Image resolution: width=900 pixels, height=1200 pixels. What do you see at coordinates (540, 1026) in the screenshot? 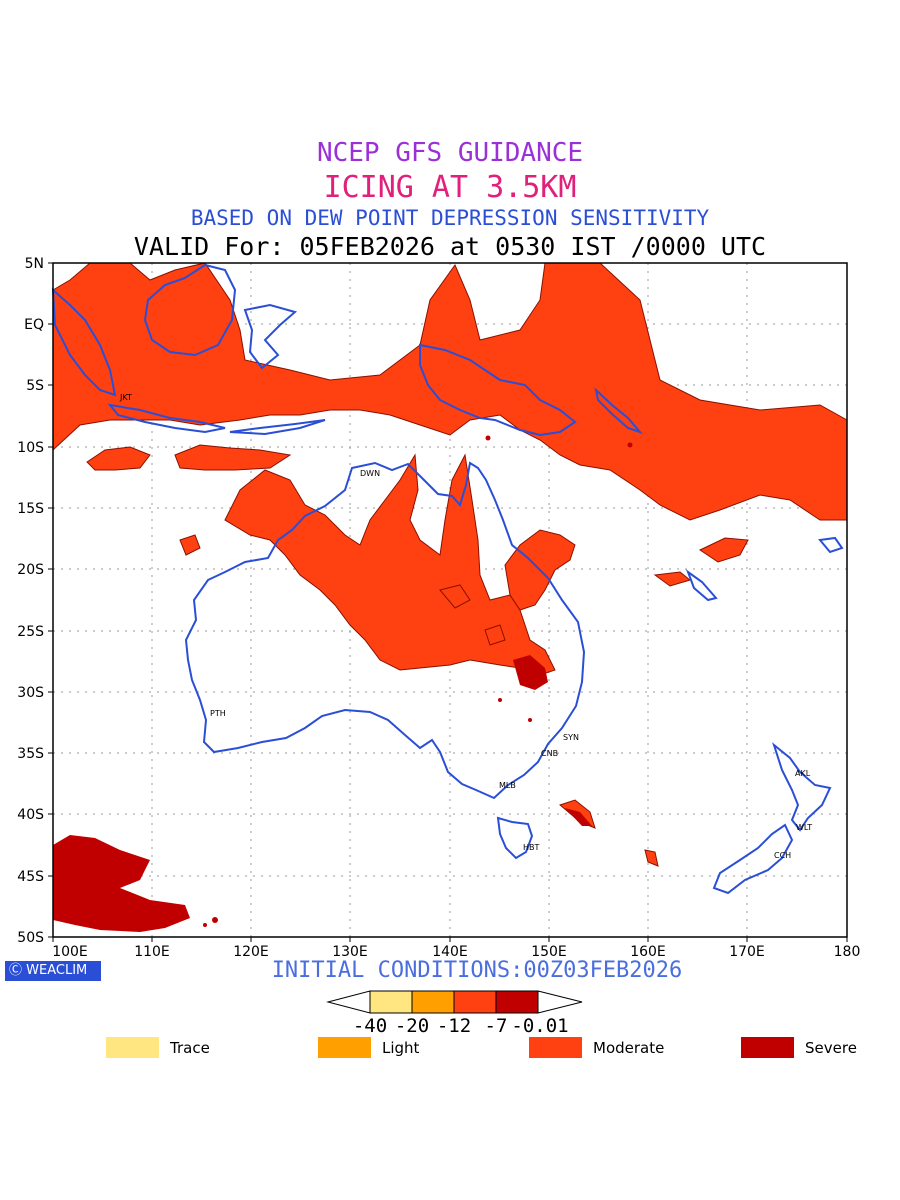
I see `colorbar-tick: -0.01` at bounding box center [540, 1026].